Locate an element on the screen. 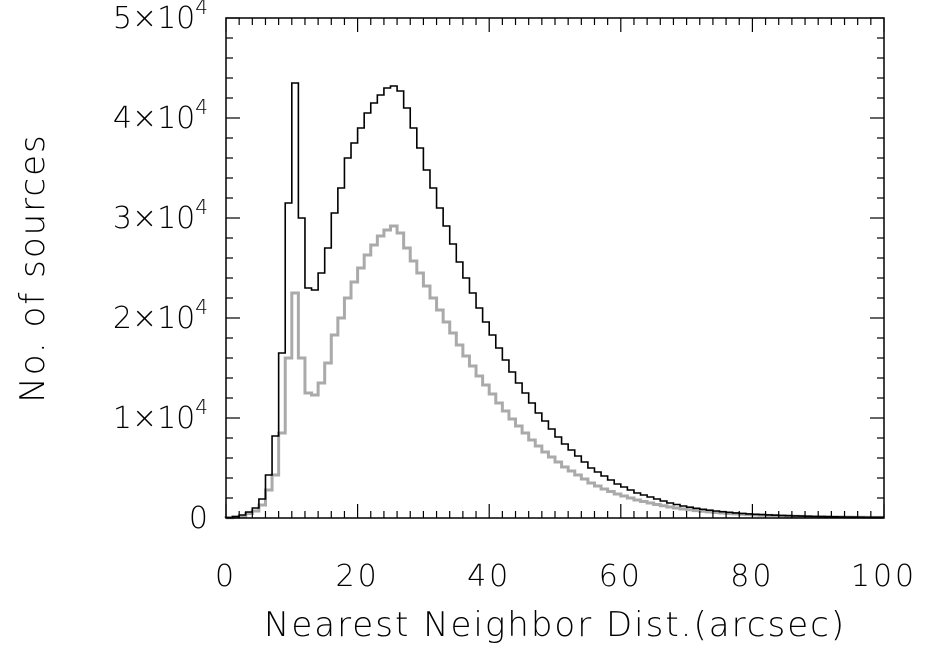 The image size is (928, 650). x-tick-label: 0 is located at coordinates (226, 576).